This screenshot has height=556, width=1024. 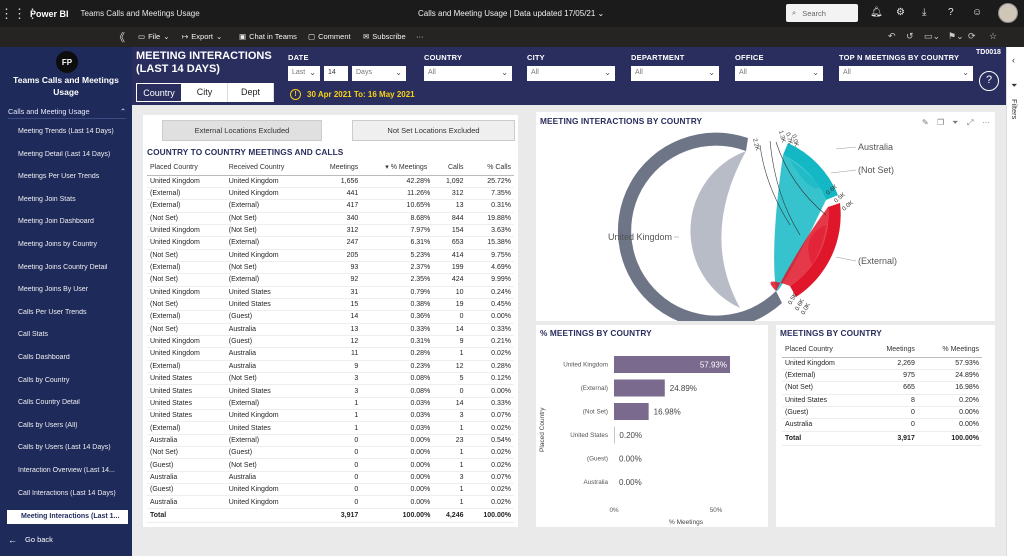 What do you see at coordinates (951, 12) in the screenshot?
I see `help-icon: ?` at bounding box center [951, 12].